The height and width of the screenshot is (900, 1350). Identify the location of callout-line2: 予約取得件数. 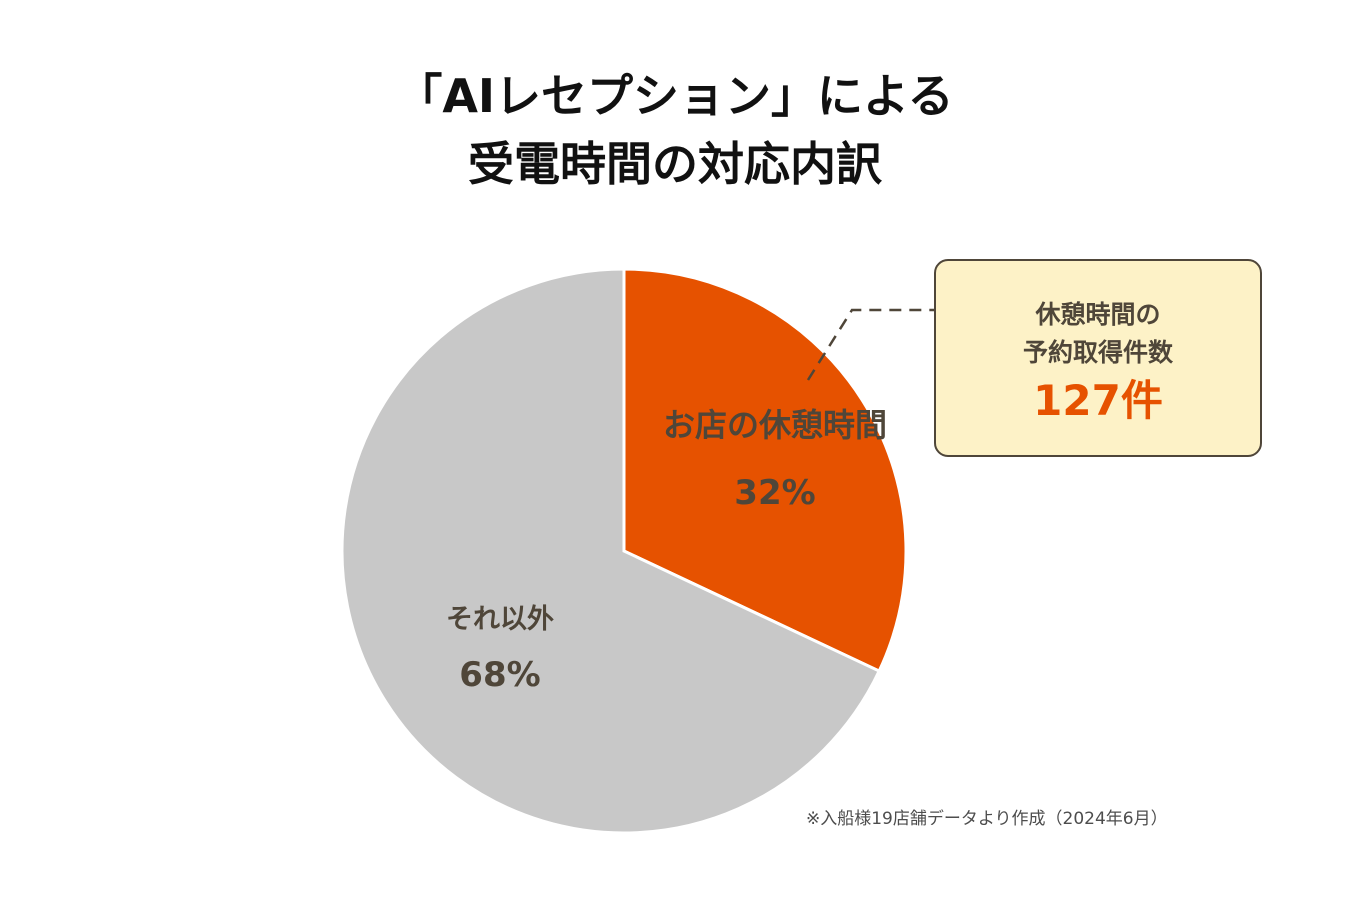
(1097, 352).